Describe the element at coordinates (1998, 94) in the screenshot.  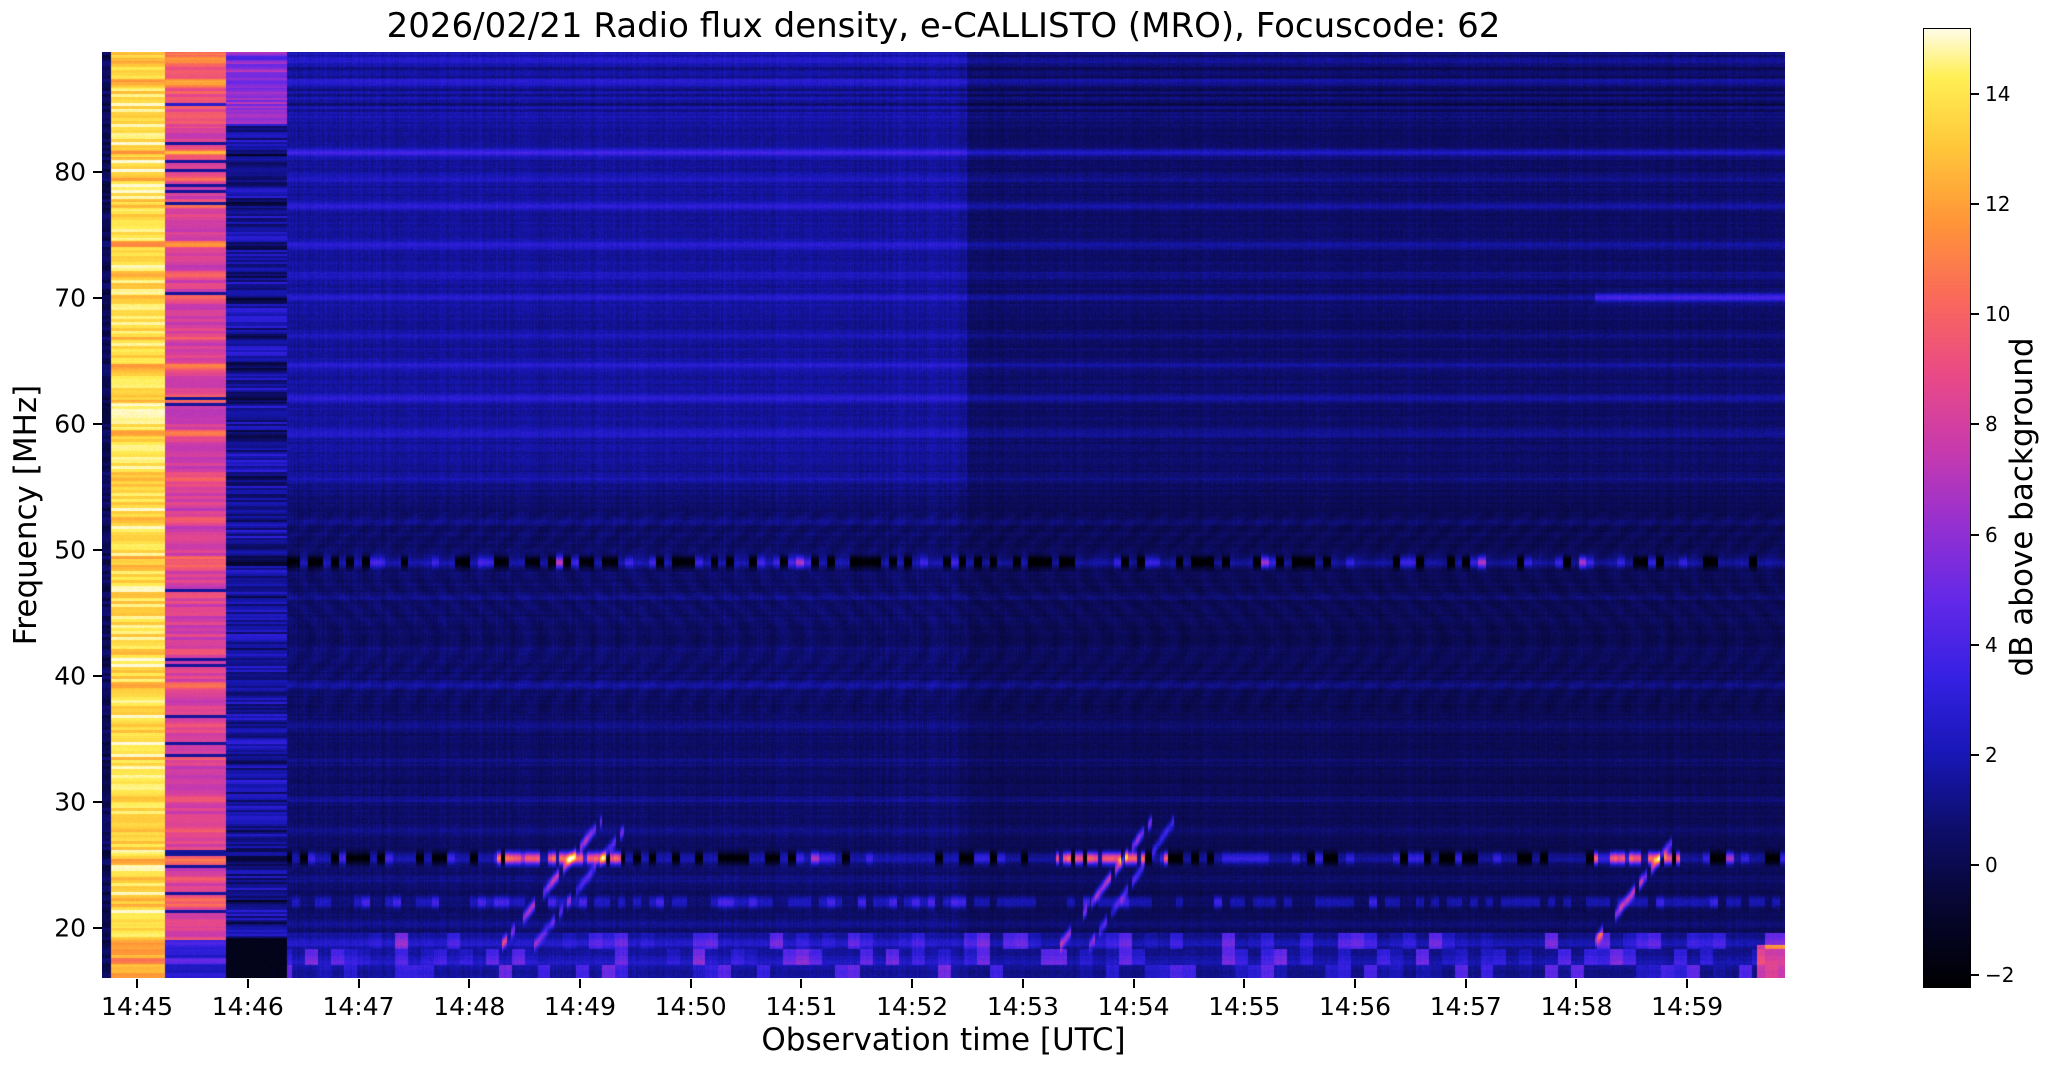
I see `colorbar-tick-label: 14` at that location.